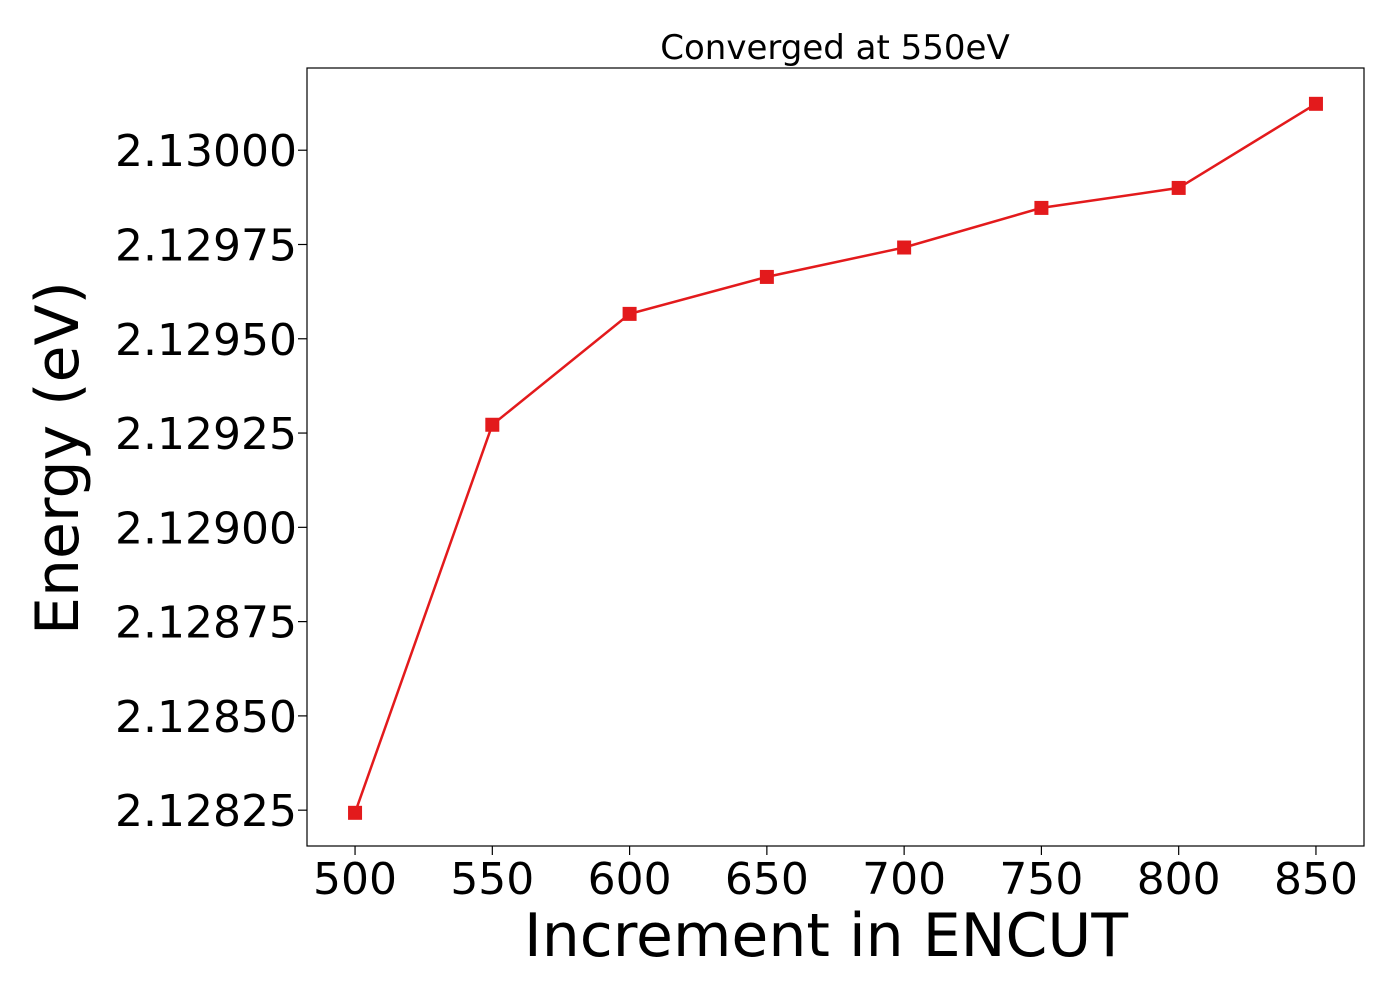 The image size is (1400, 1000). Describe the element at coordinates (206, 245) in the screenshot. I see `y-tick-label: 2.12975` at that location.